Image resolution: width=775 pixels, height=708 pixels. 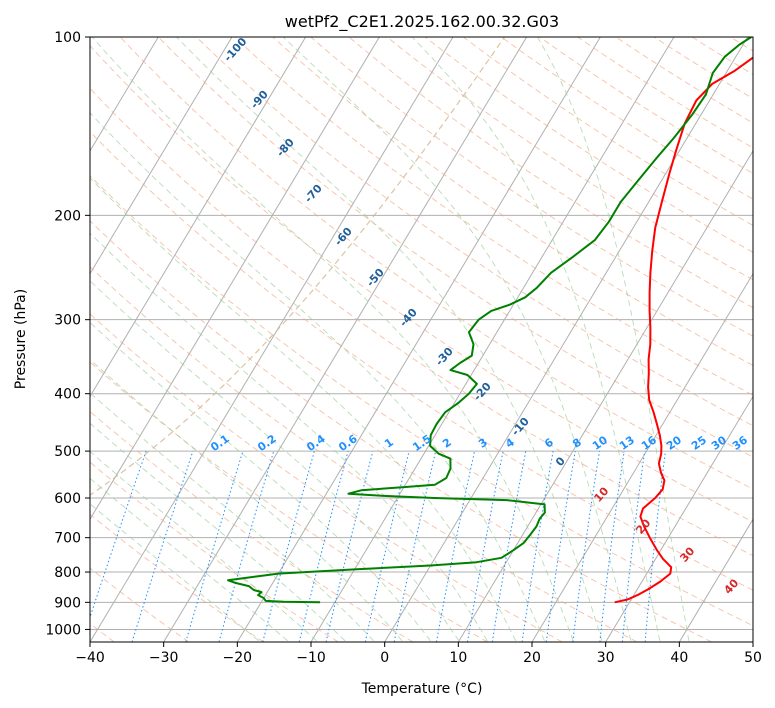 I want to click on x-axis-title: Temperature (°C), so click(x=422, y=689).